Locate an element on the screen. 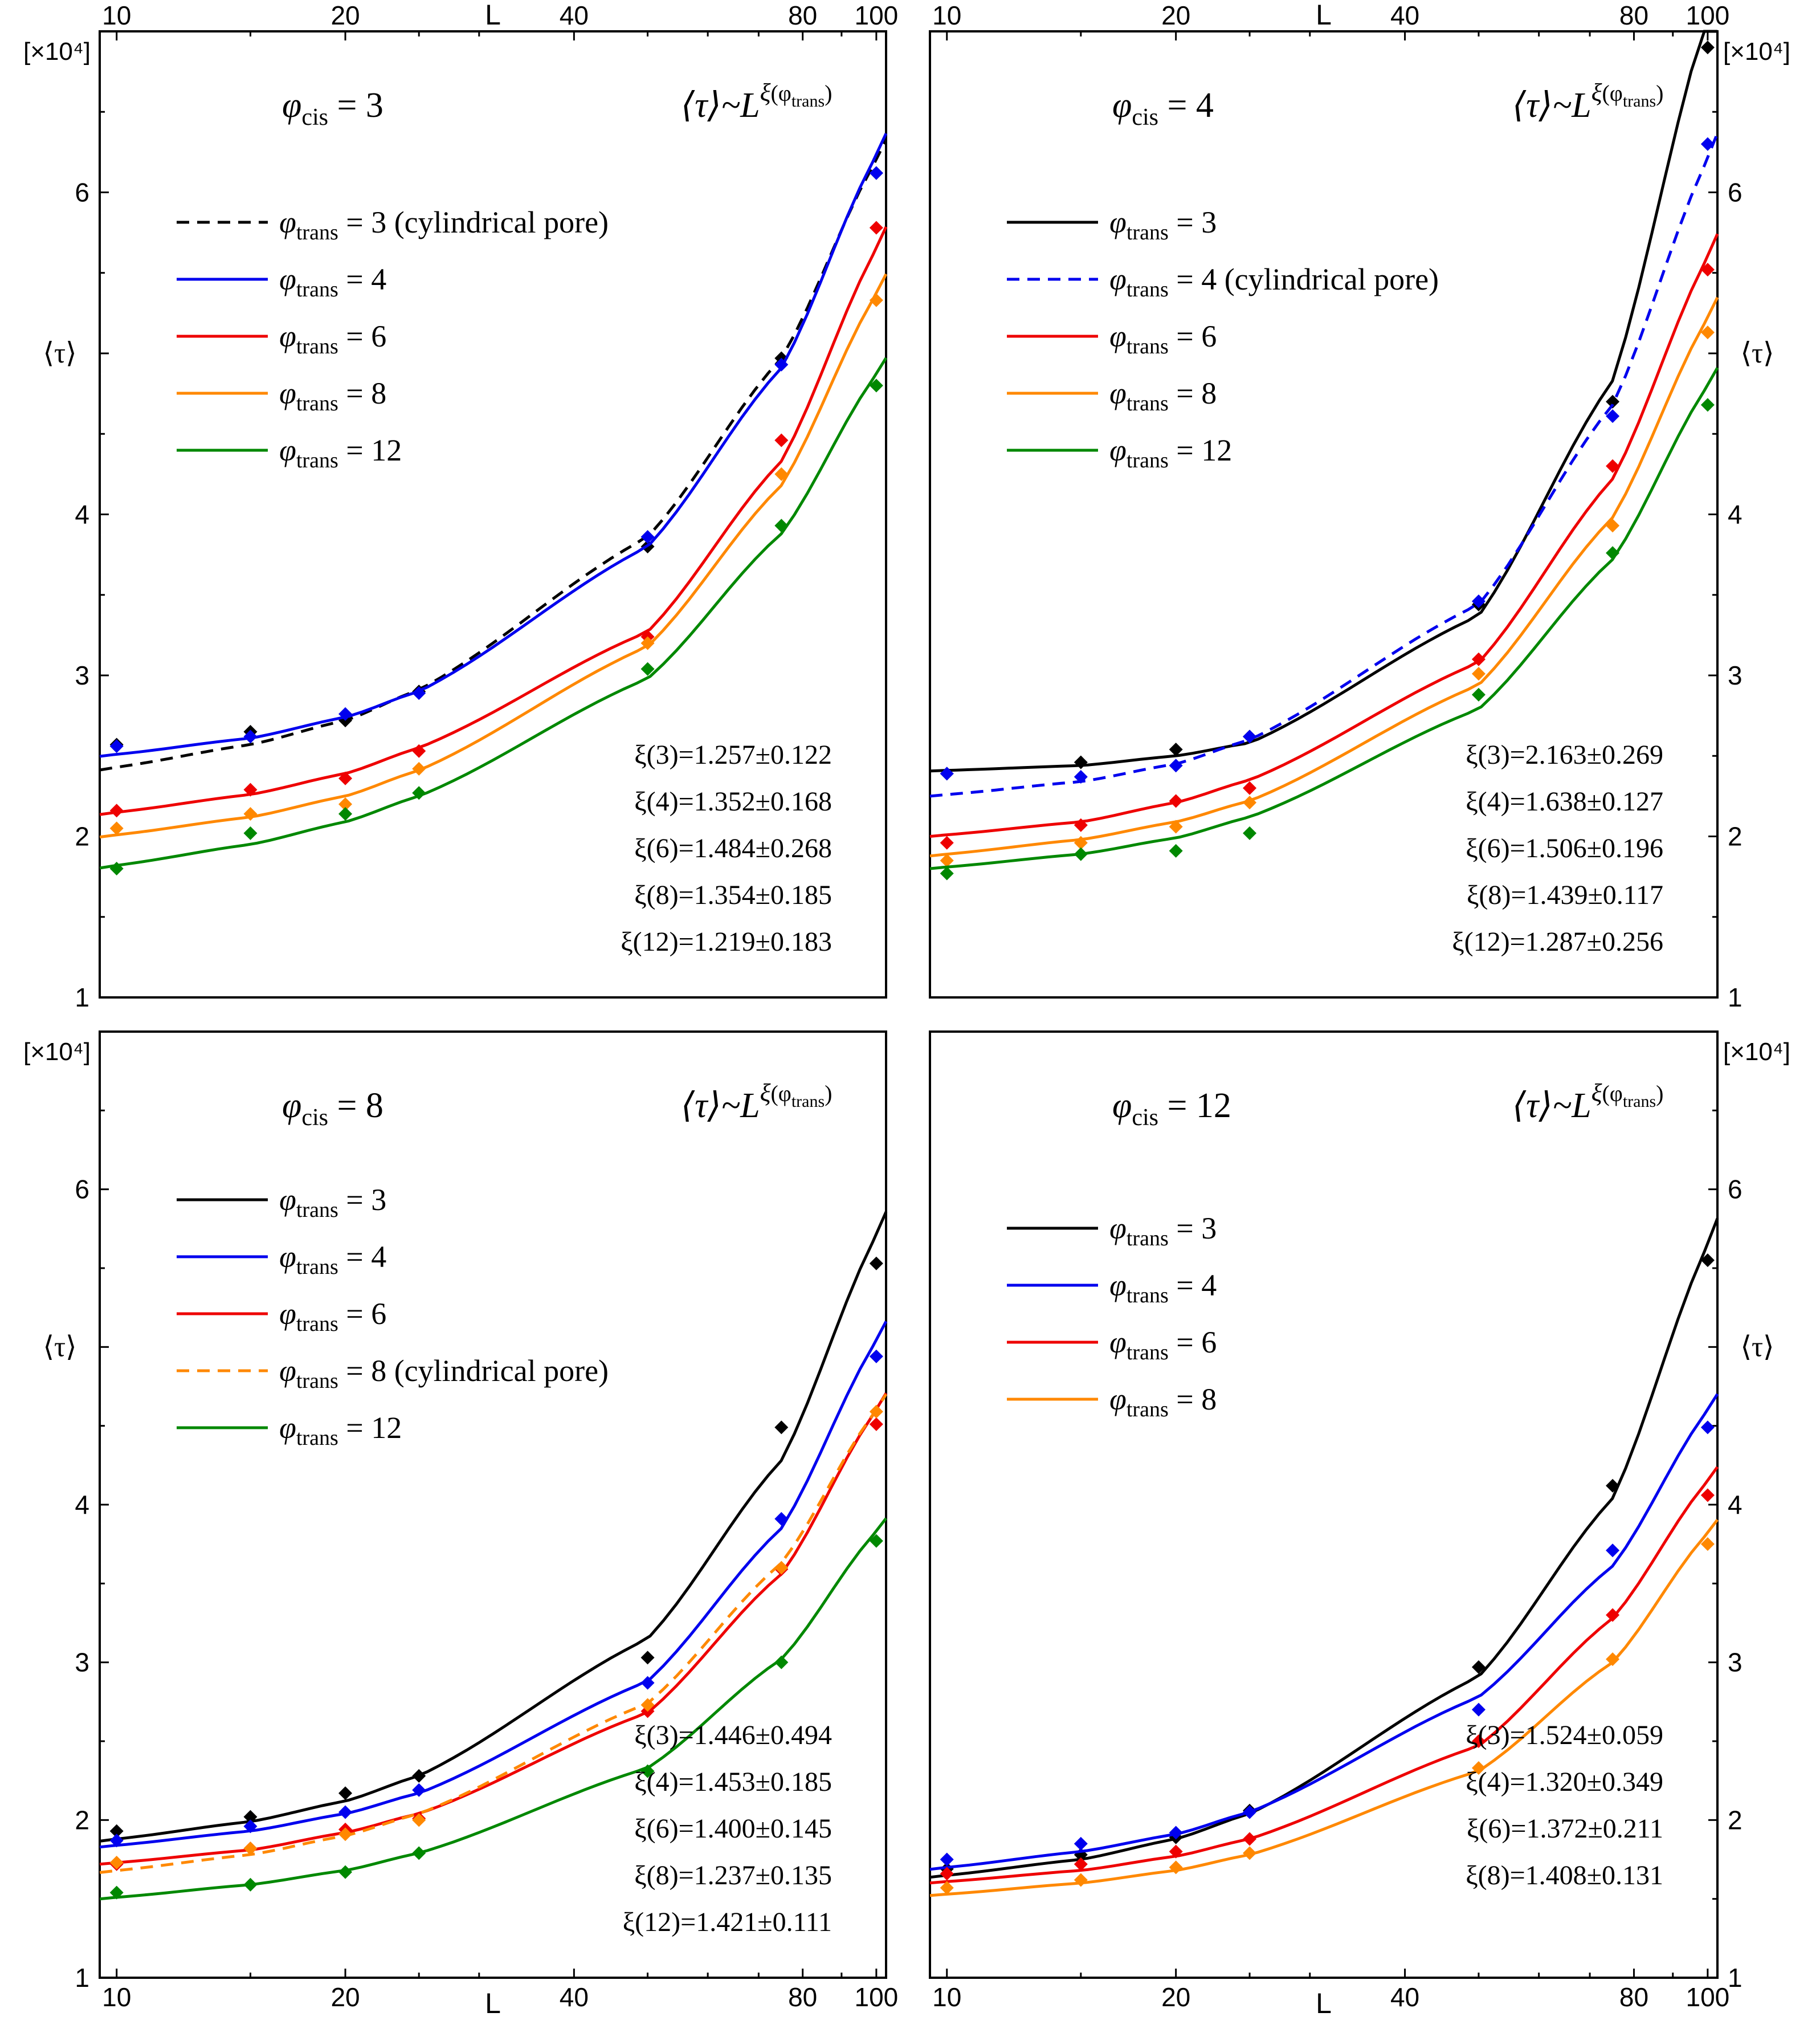  xi-annotation: ξ(4)=1.352±0.168 is located at coordinates (733, 802).